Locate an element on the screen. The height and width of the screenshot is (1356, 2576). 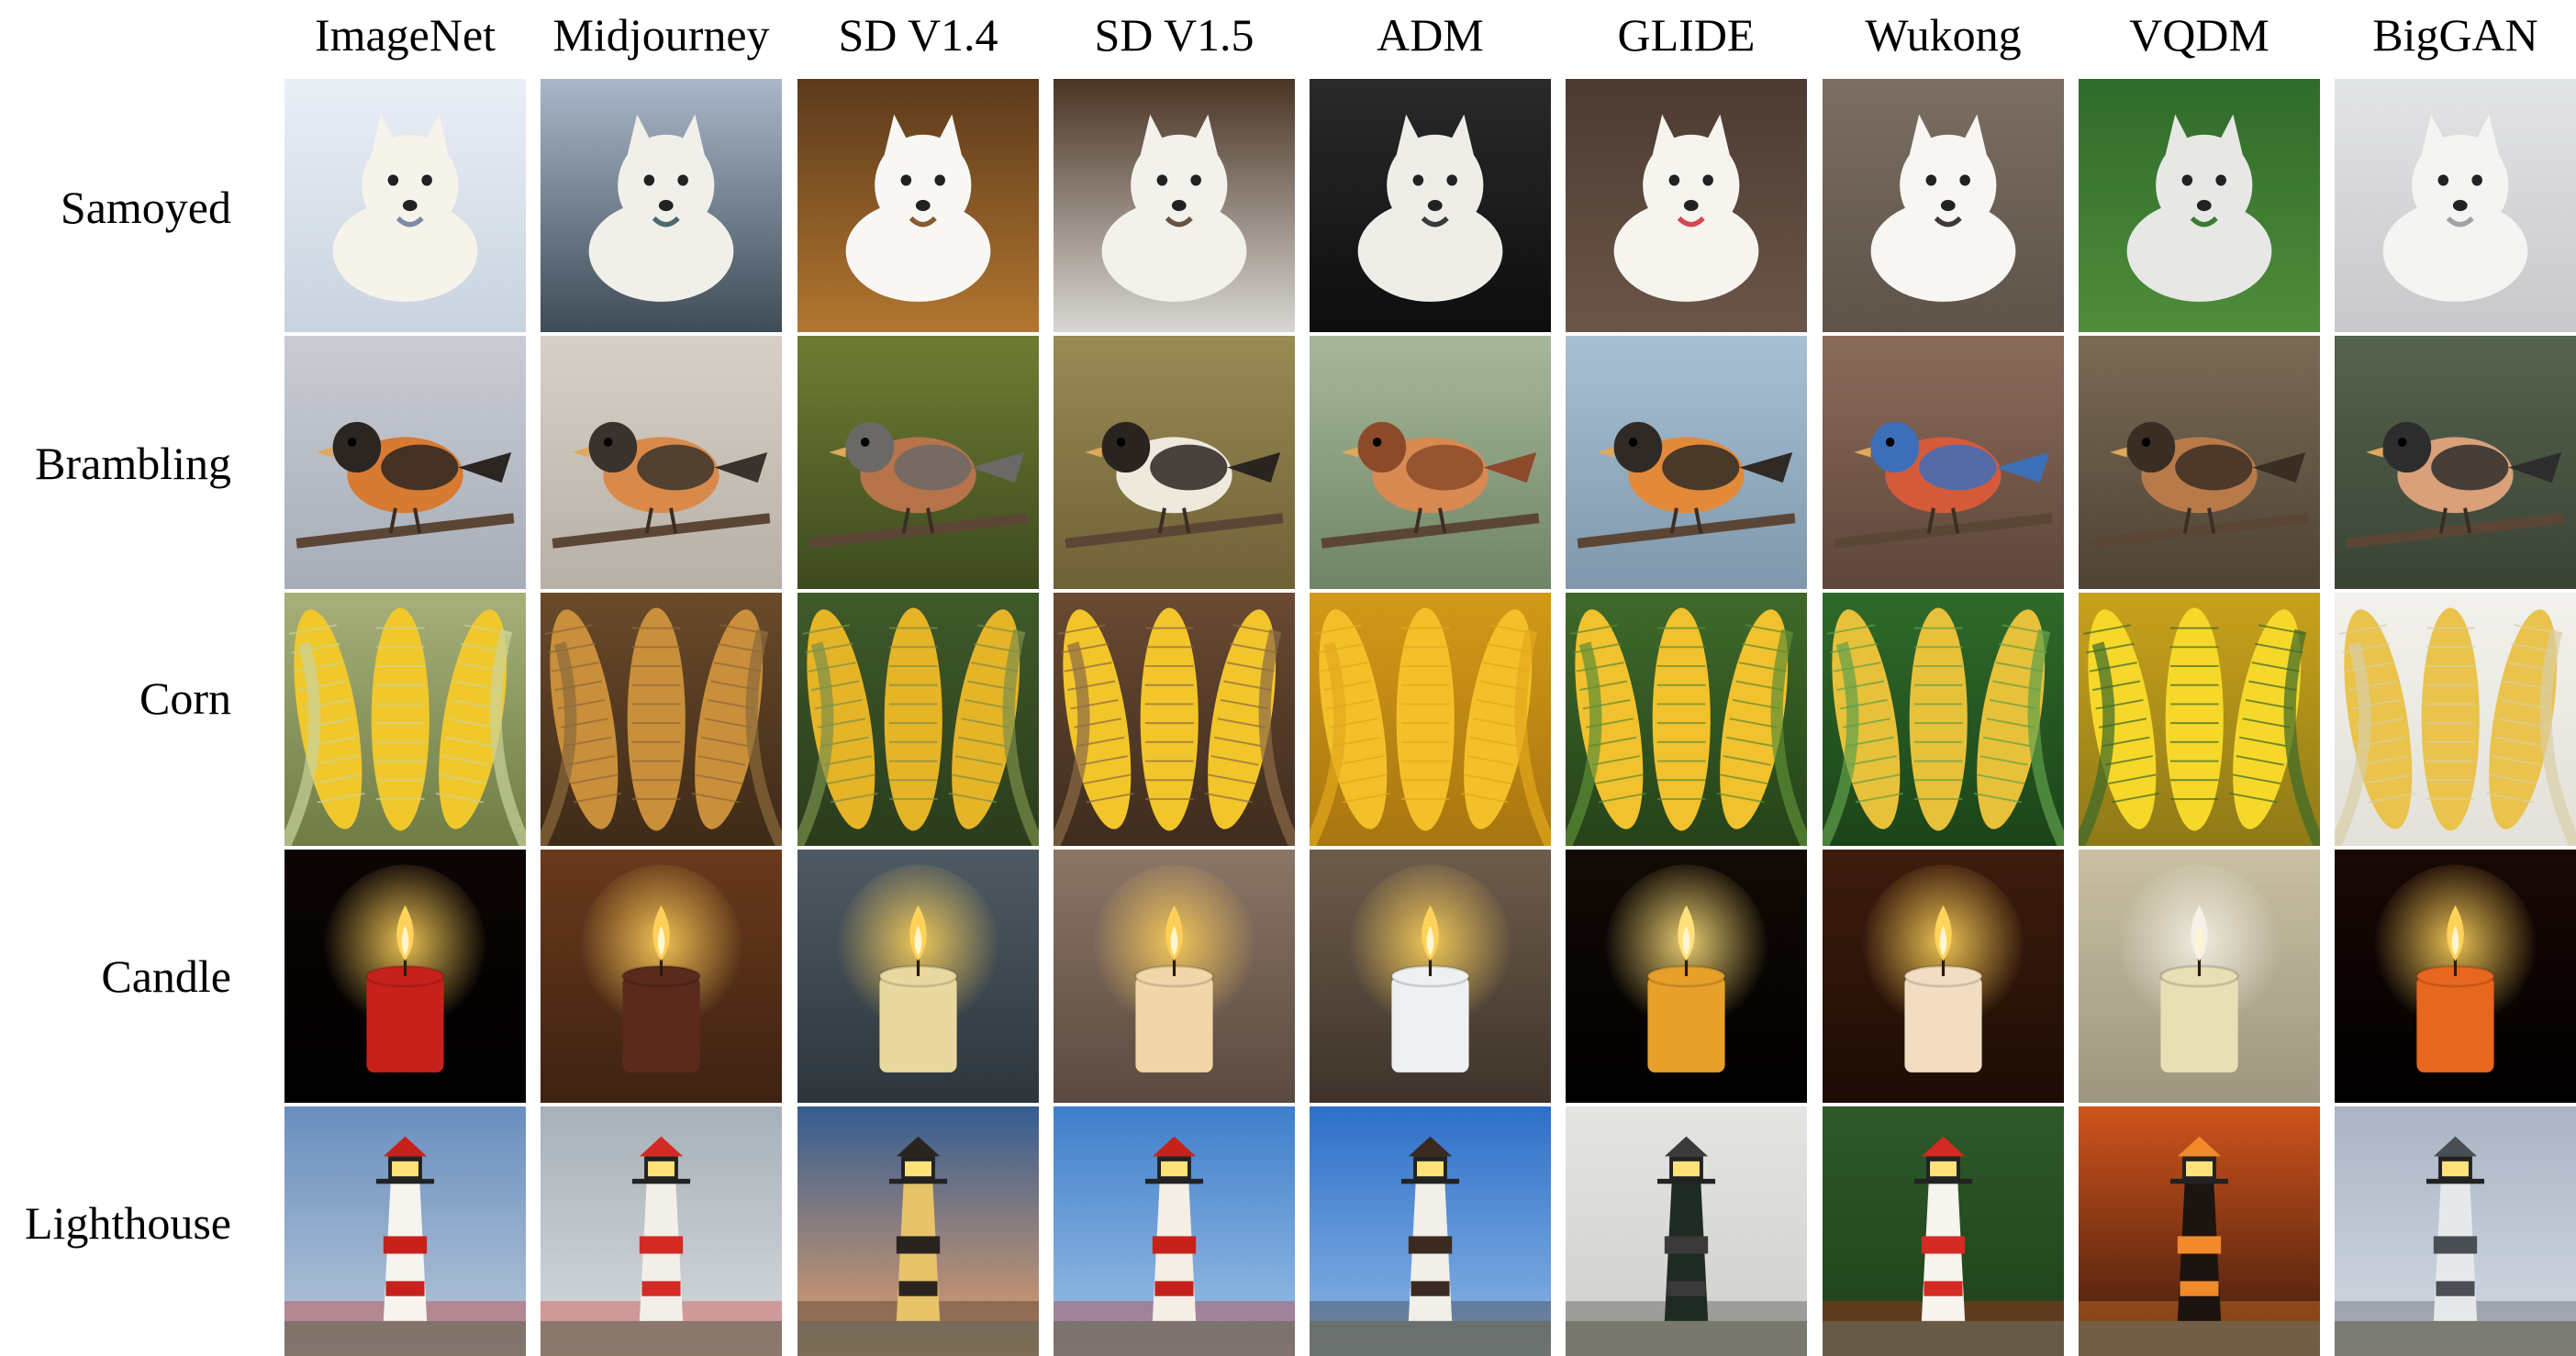
image-lighthouse-vqdm is located at coordinates (2199, 1231).